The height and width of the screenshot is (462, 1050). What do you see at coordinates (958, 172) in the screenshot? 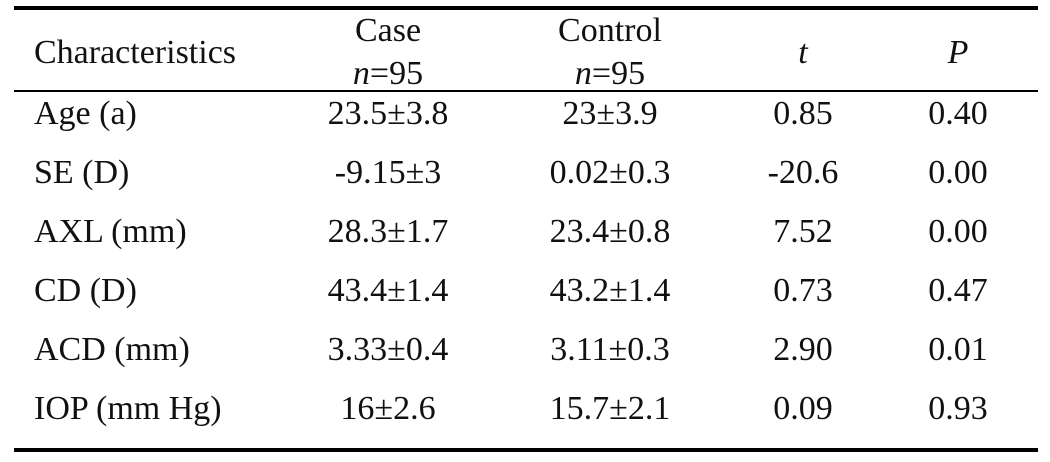
I see `row-se-p: 0.00` at bounding box center [958, 172].